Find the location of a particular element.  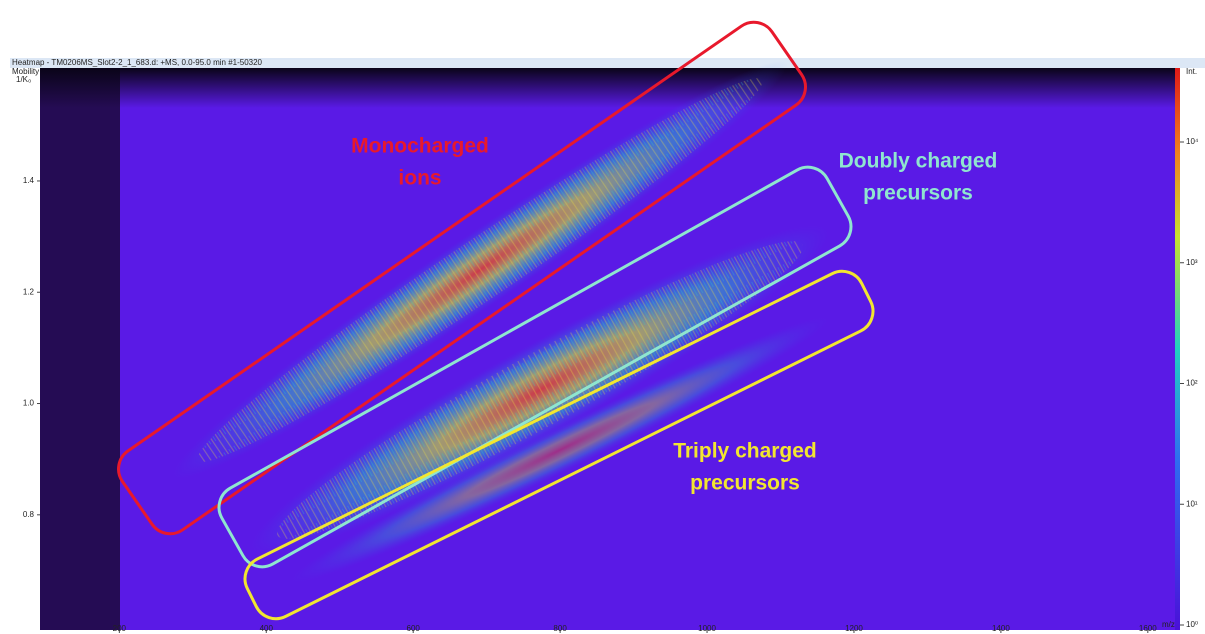

x-tick-label: 200 is located at coordinates (120, 628).